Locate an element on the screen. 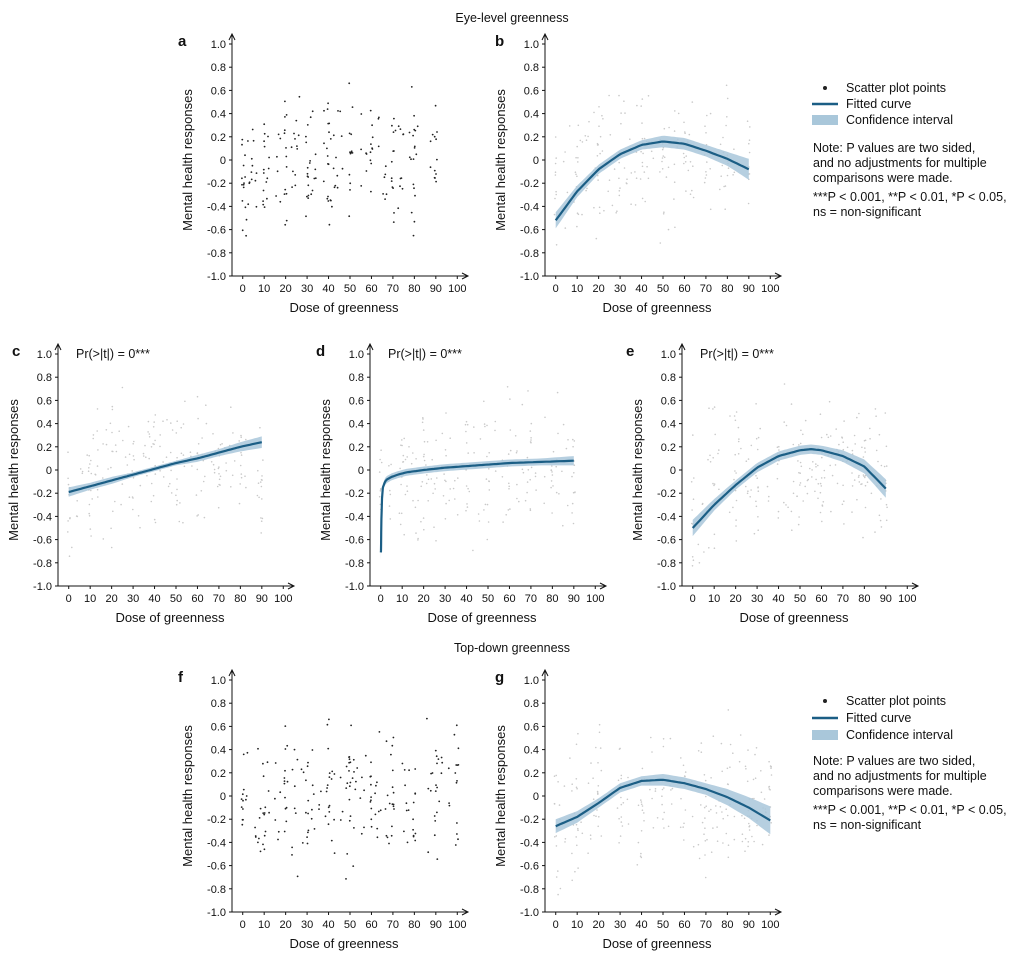 This screenshot has height=961, width=1024. x-tick-label: 0 is located at coordinates (556, 289).